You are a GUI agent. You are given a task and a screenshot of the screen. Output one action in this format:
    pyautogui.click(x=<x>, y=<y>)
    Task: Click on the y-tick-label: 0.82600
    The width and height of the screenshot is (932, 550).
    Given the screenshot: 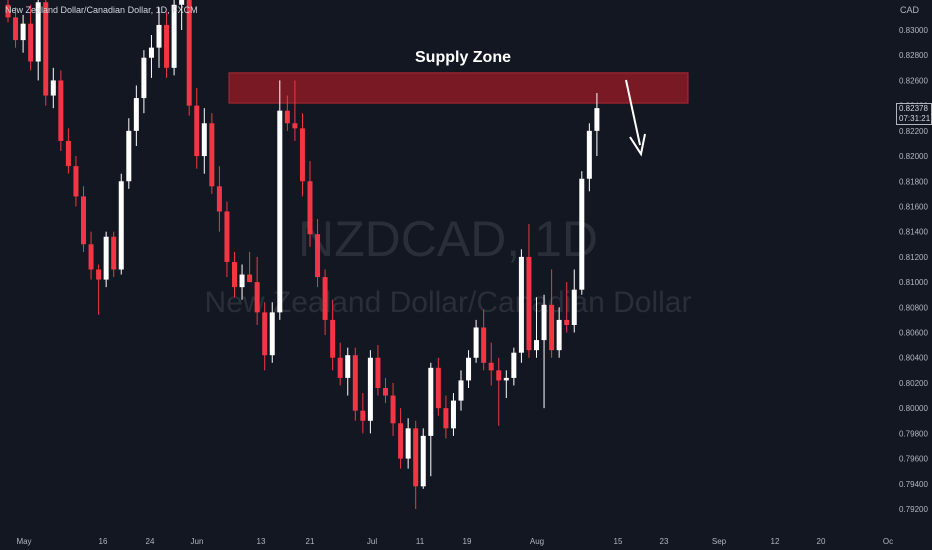 What is the action you would take?
    pyautogui.click(x=913, y=80)
    